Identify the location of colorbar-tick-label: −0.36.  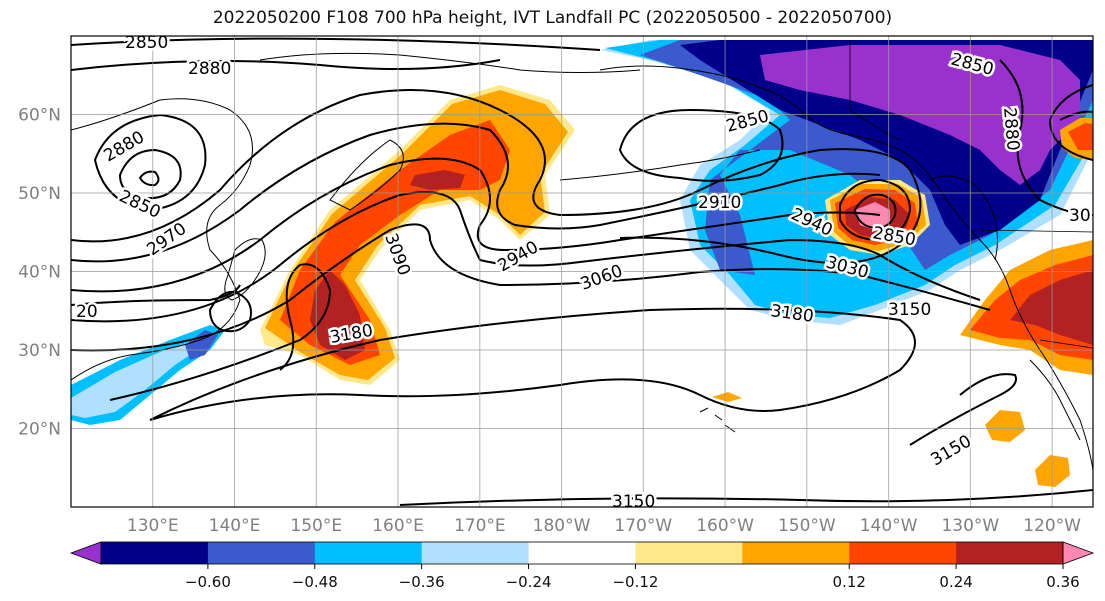
(422, 582).